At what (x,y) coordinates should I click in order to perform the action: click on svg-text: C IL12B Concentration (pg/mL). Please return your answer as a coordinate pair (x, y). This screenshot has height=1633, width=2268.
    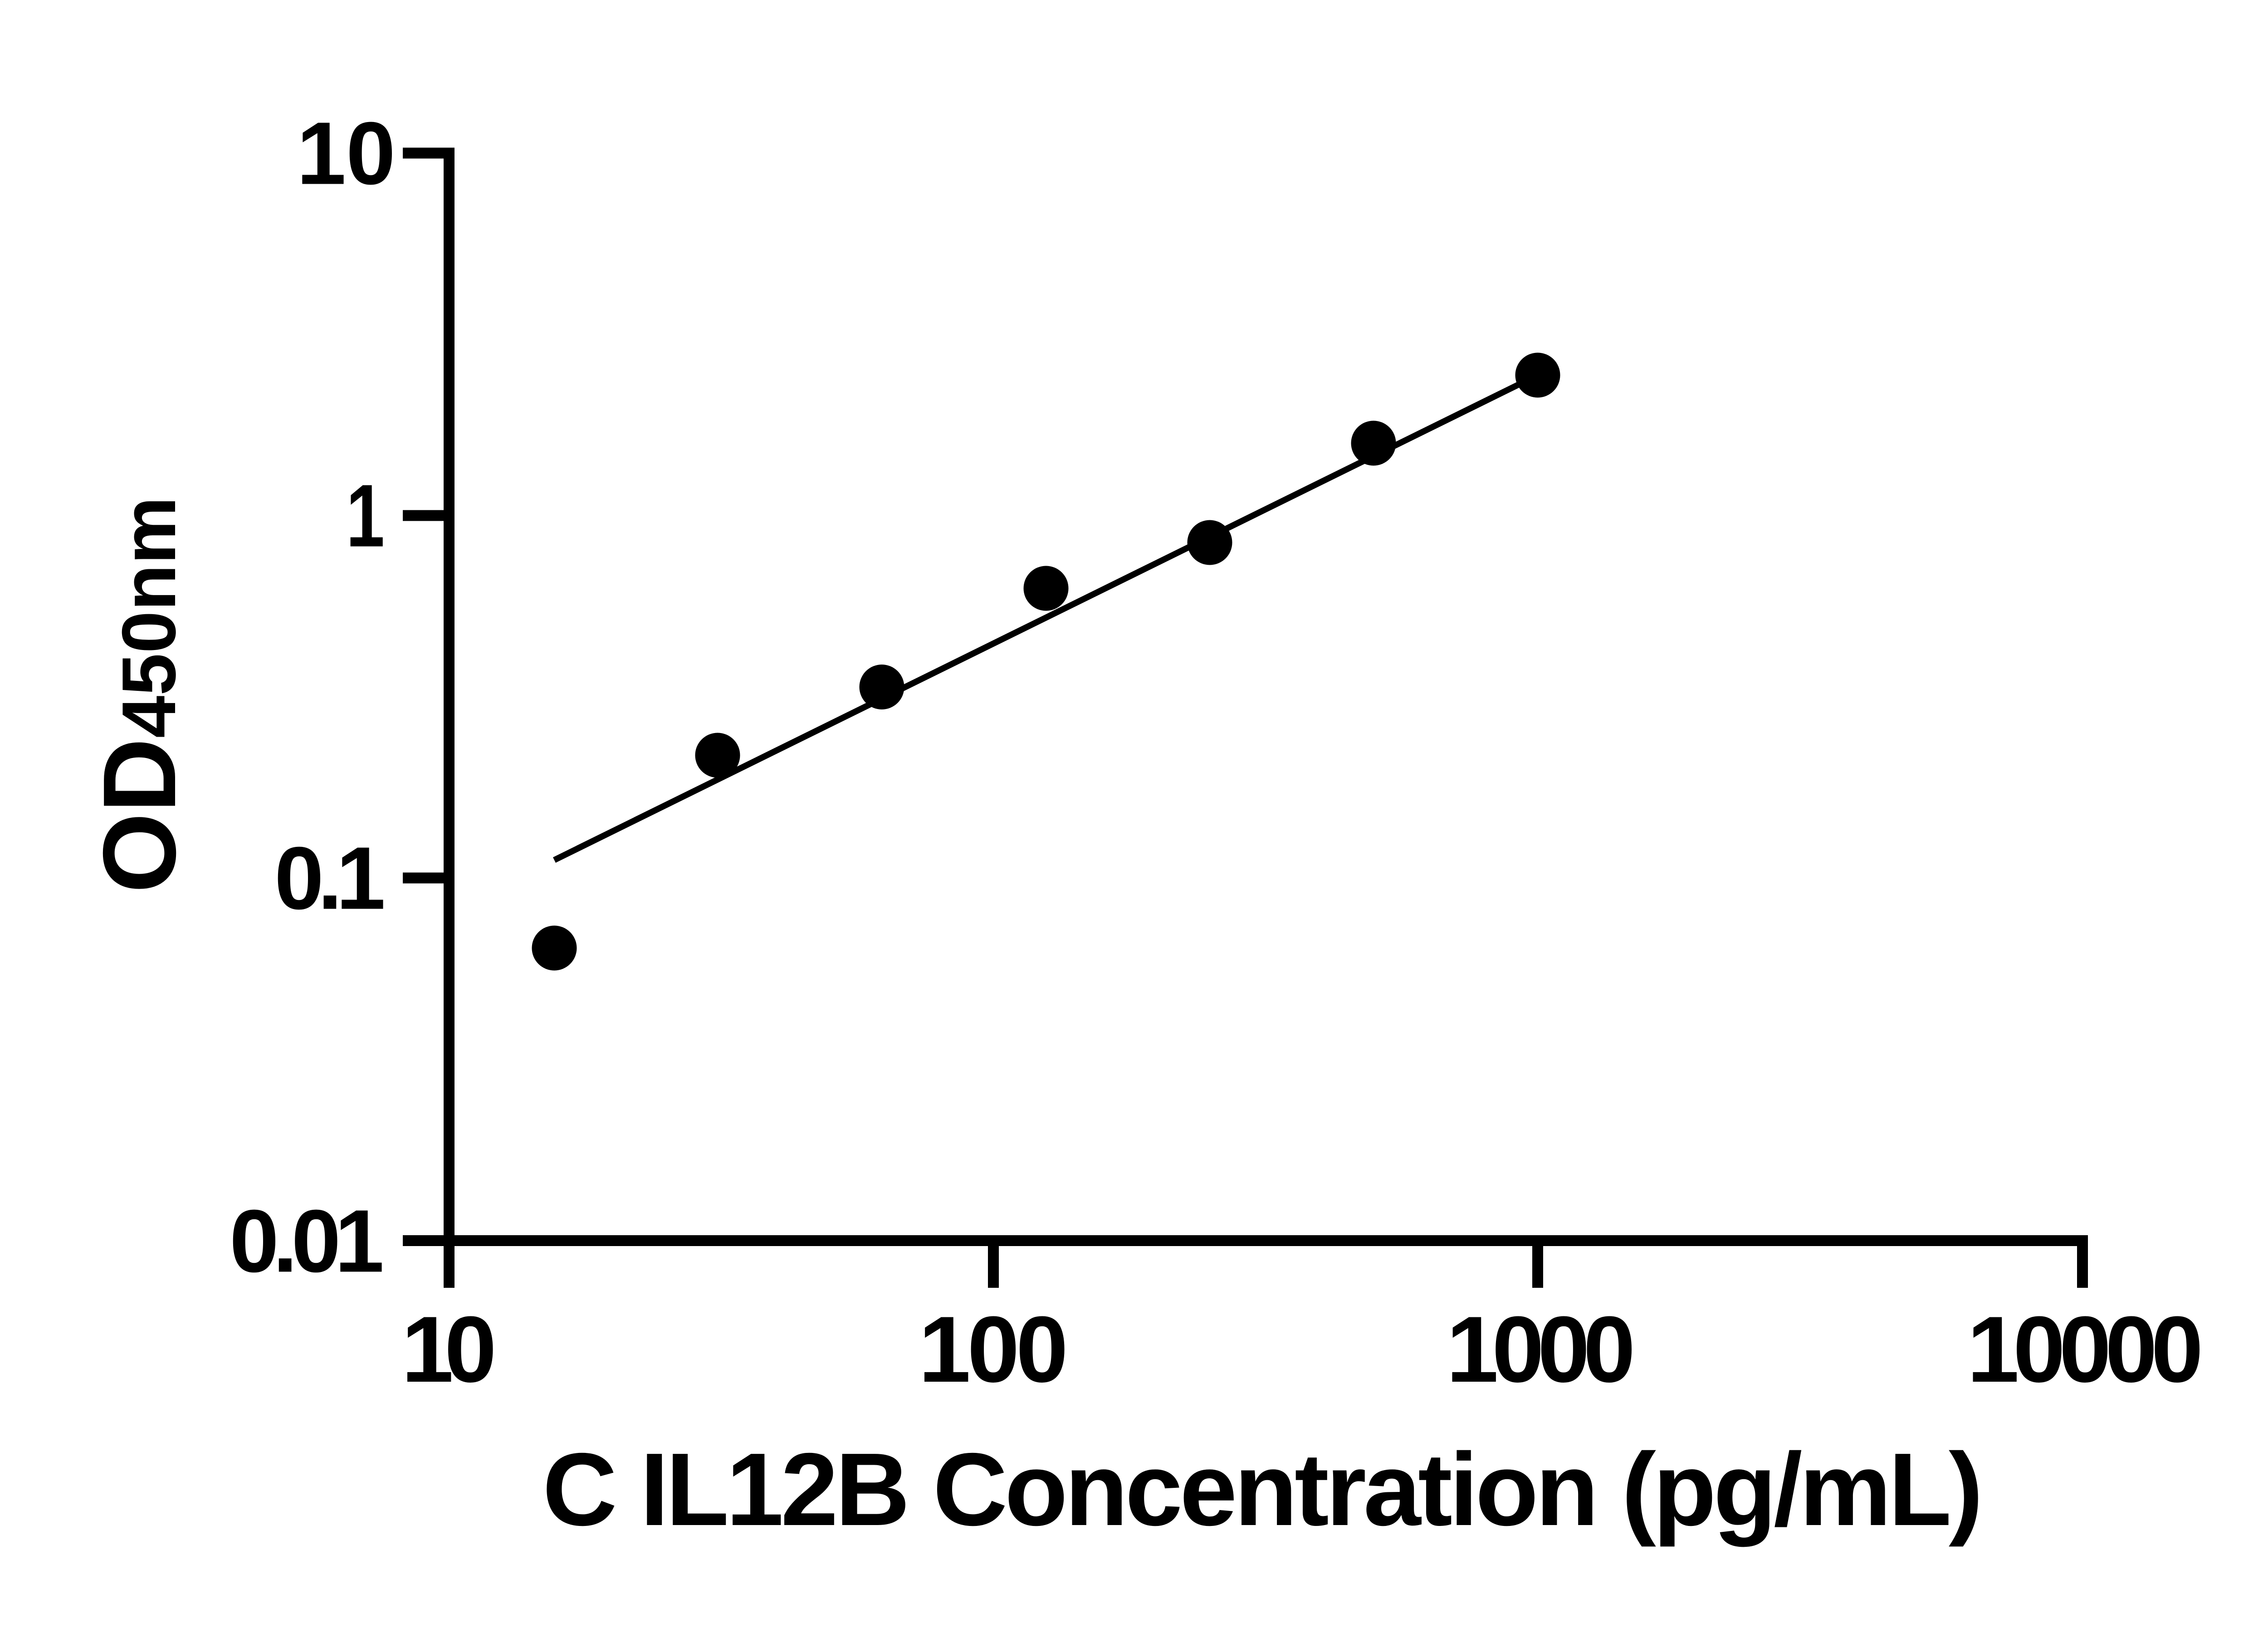
    Looking at the image, I should click on (1263, 1489).